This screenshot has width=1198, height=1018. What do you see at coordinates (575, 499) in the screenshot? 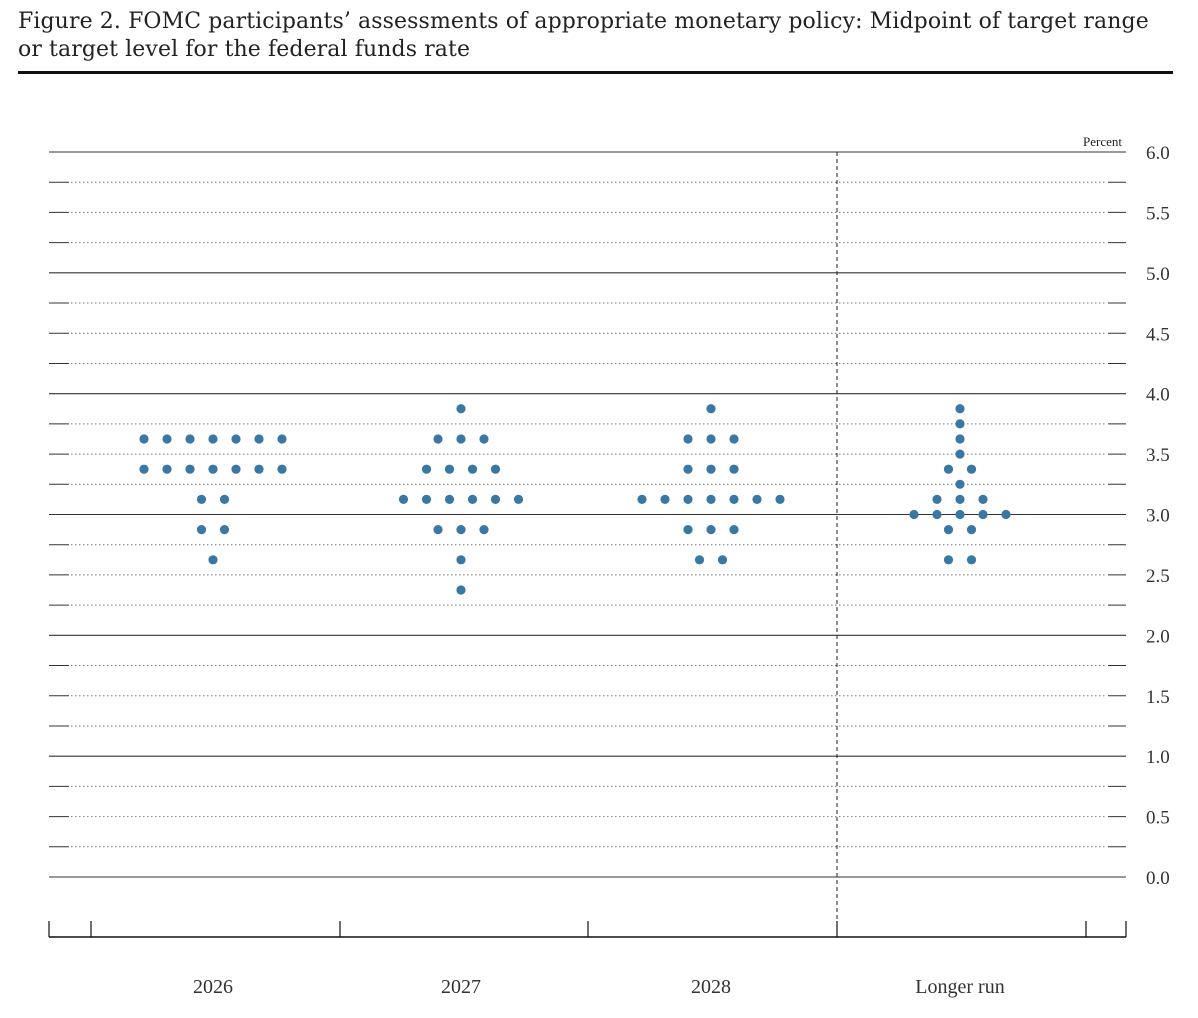
I see `dots` at bounding box center [575, 499].